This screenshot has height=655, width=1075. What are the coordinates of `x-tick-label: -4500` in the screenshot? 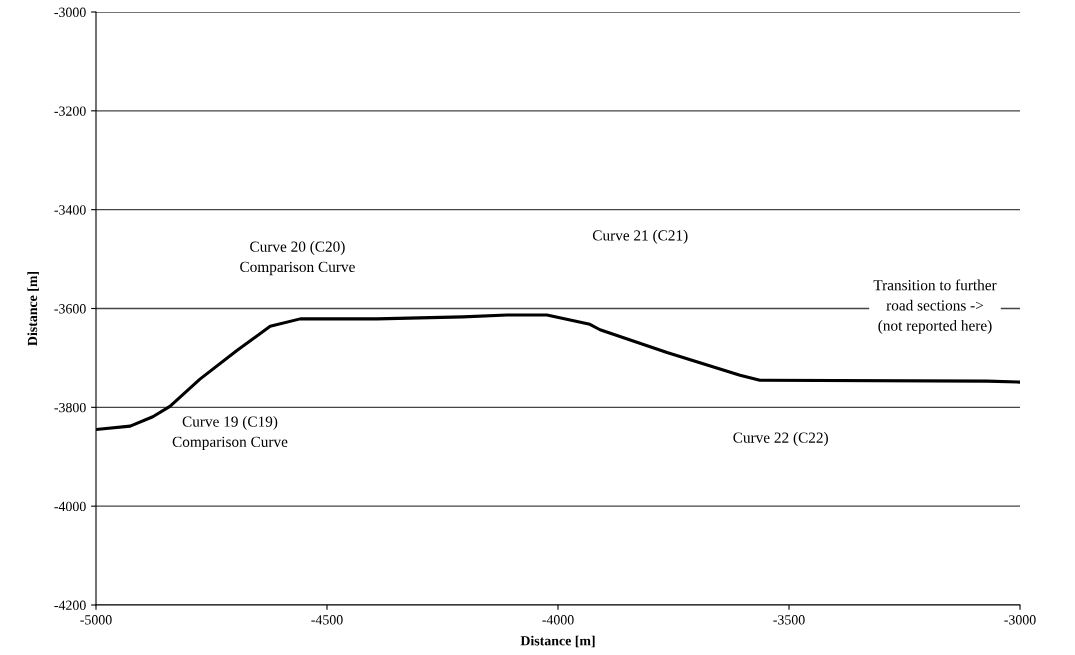 It's located at (327, 620).